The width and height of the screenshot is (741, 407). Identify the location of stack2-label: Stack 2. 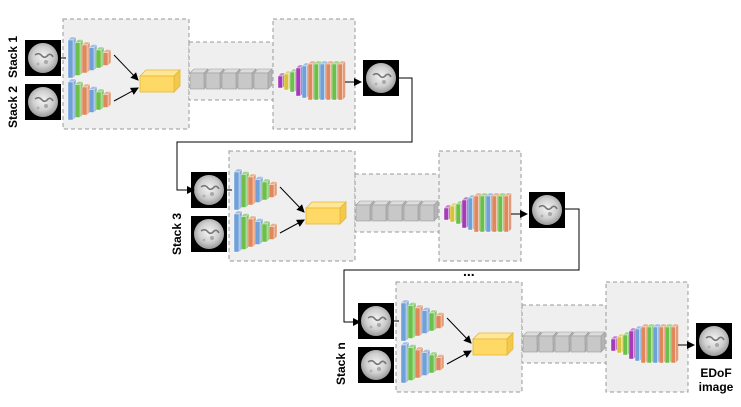
(13, 107).